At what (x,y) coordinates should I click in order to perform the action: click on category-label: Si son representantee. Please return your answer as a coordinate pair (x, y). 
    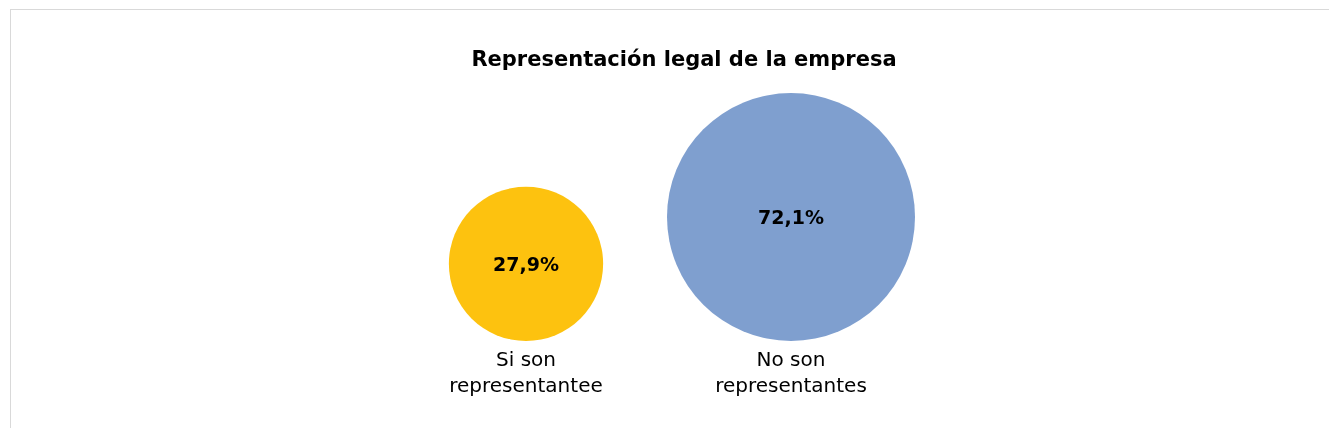
    Looking at the image, I should click on (526, 372).